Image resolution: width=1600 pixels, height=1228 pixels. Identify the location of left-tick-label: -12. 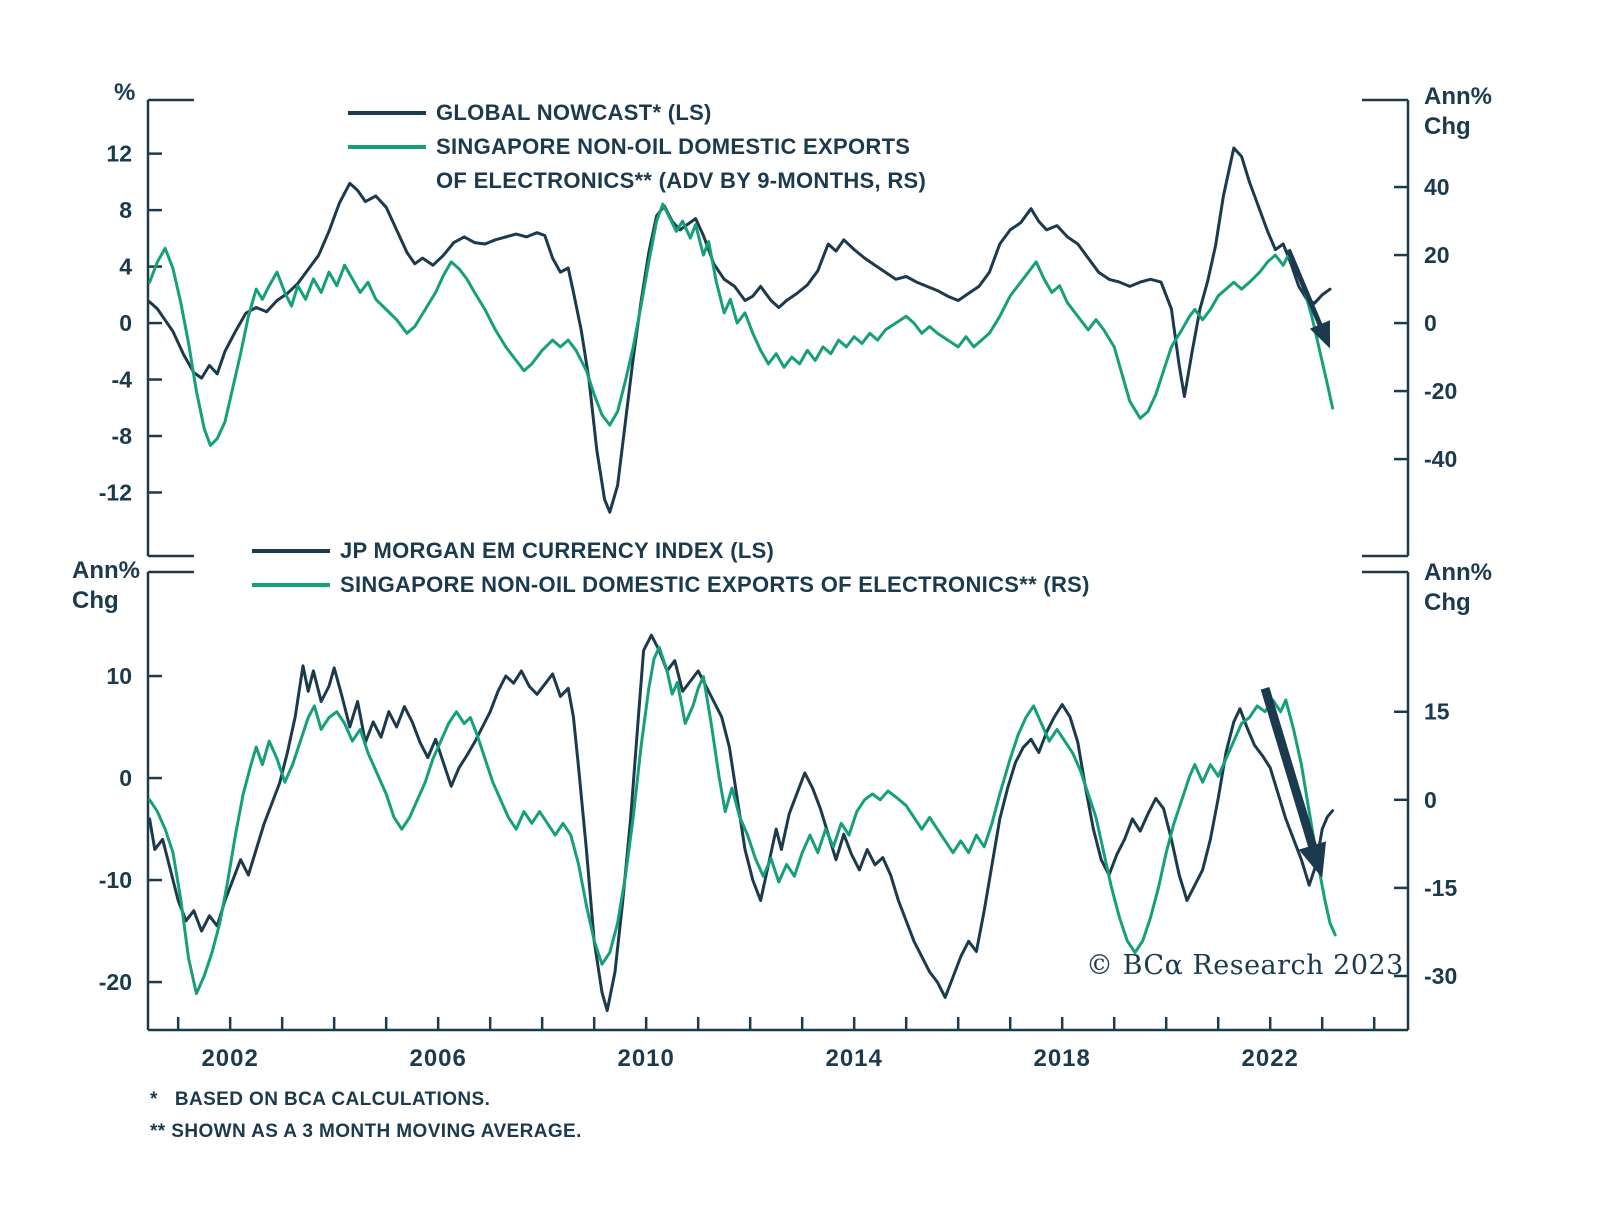
(115, 492).